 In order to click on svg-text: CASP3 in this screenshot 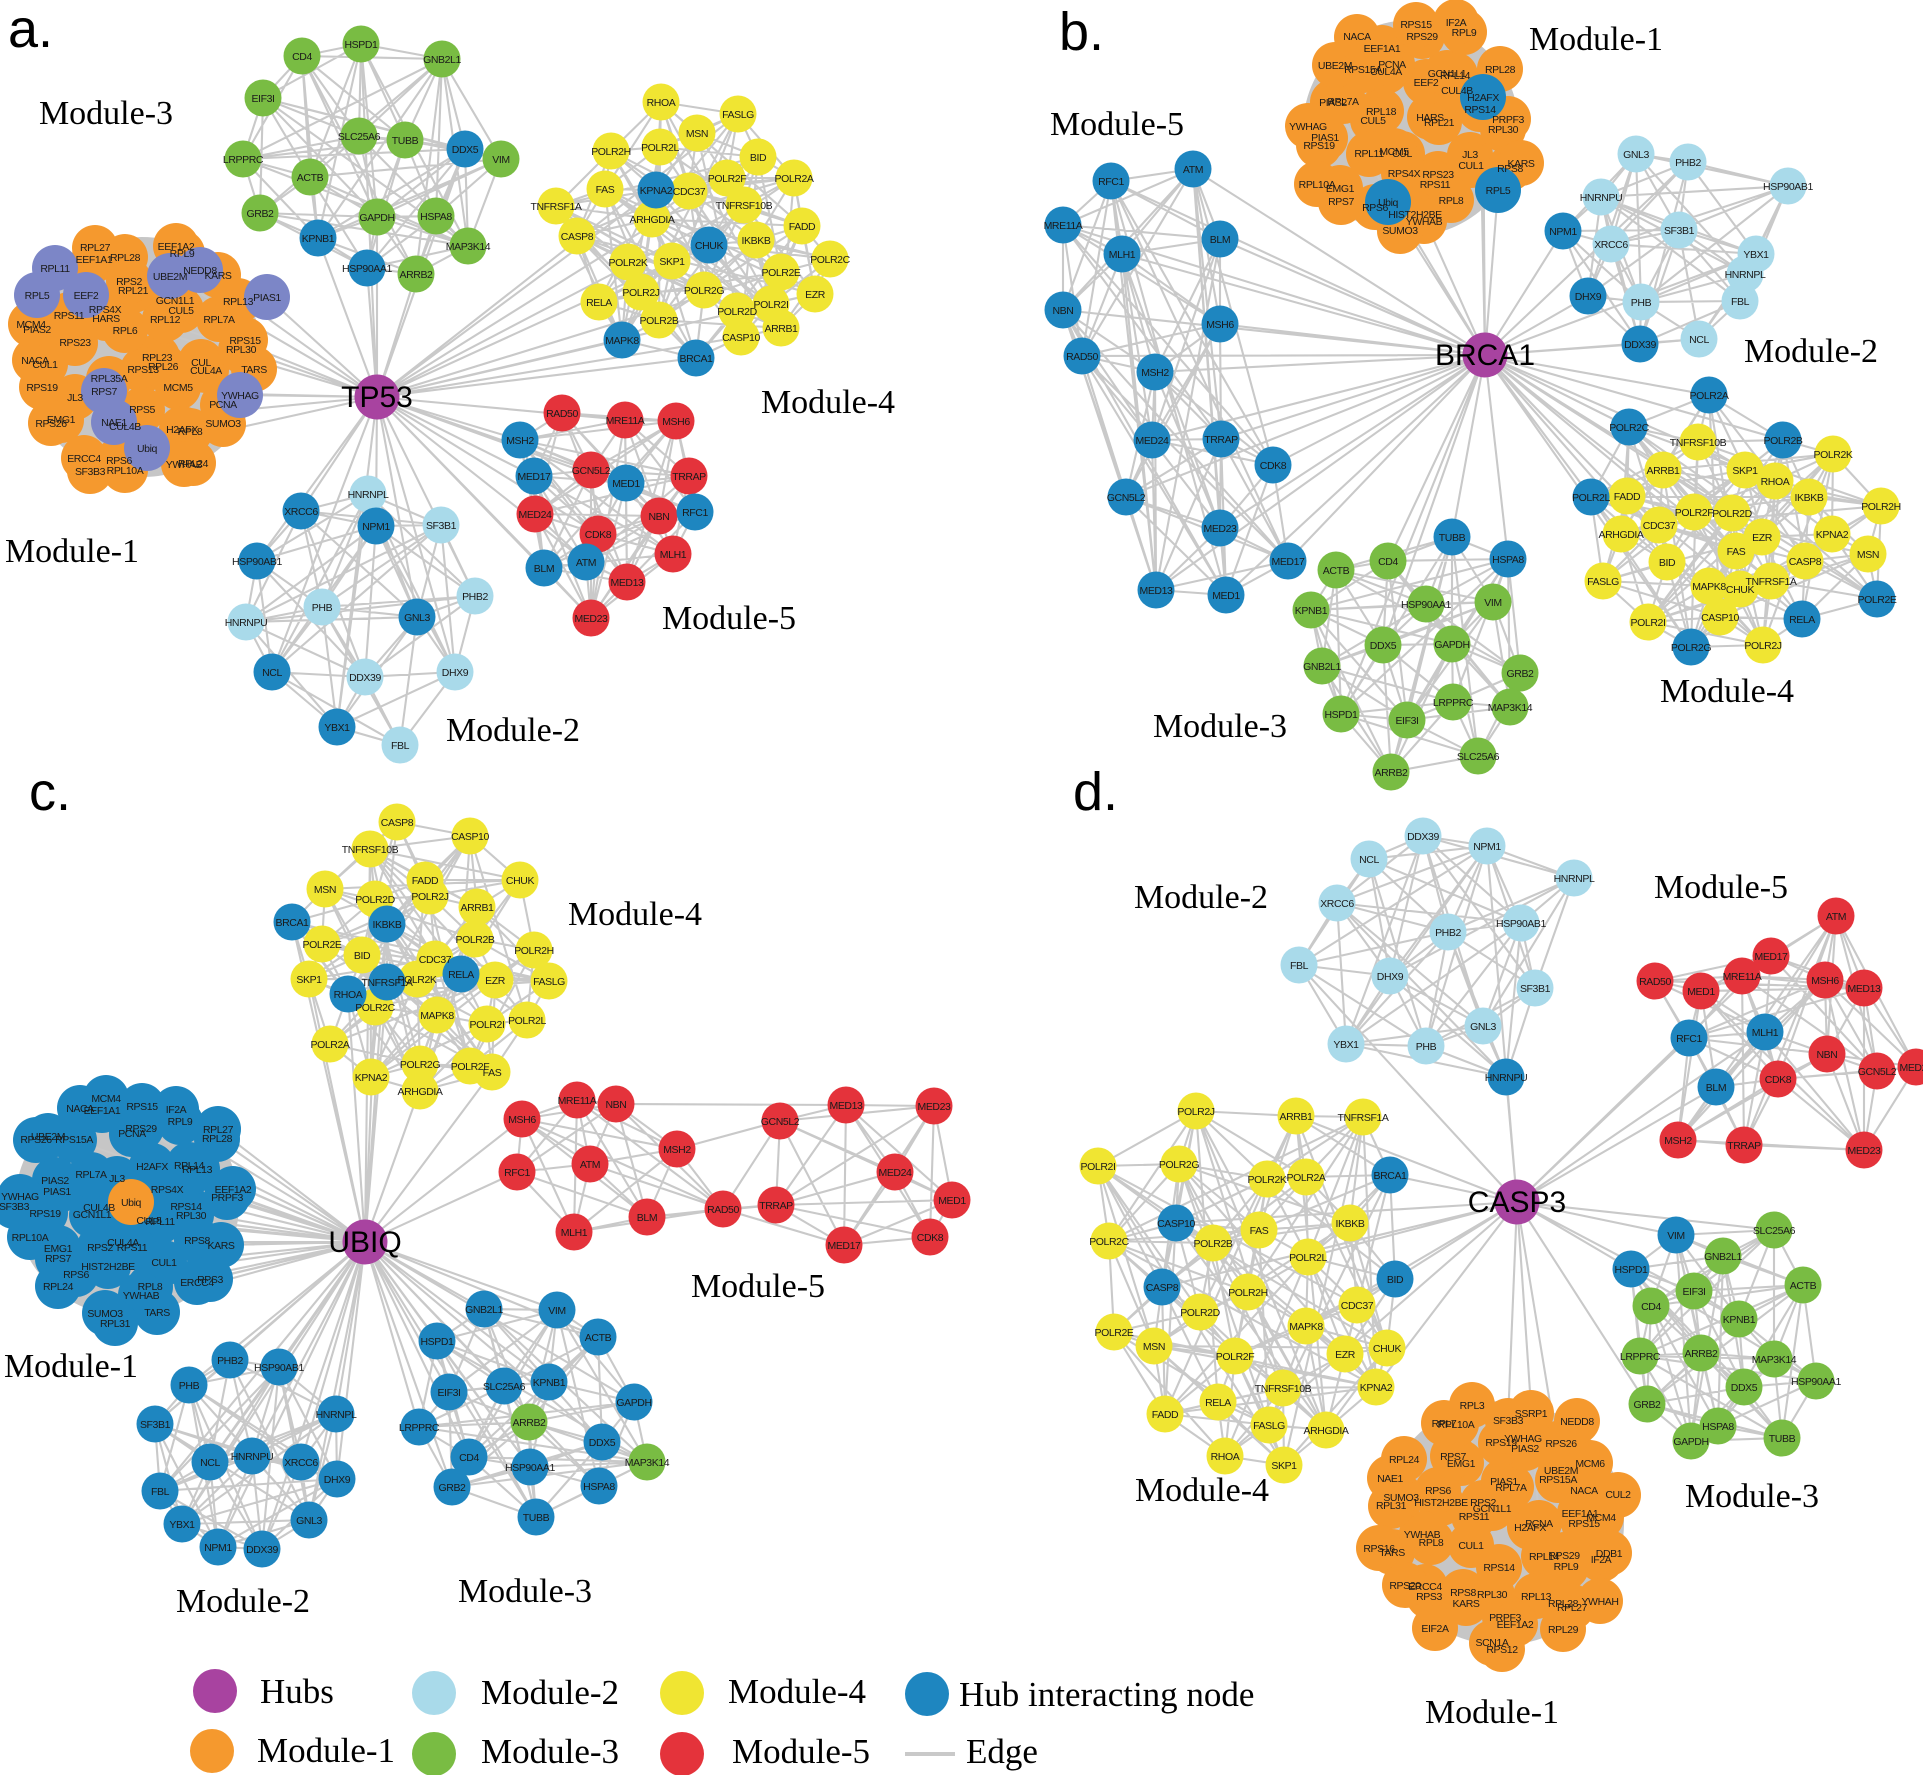, I will do `click(1517, 1202)`.